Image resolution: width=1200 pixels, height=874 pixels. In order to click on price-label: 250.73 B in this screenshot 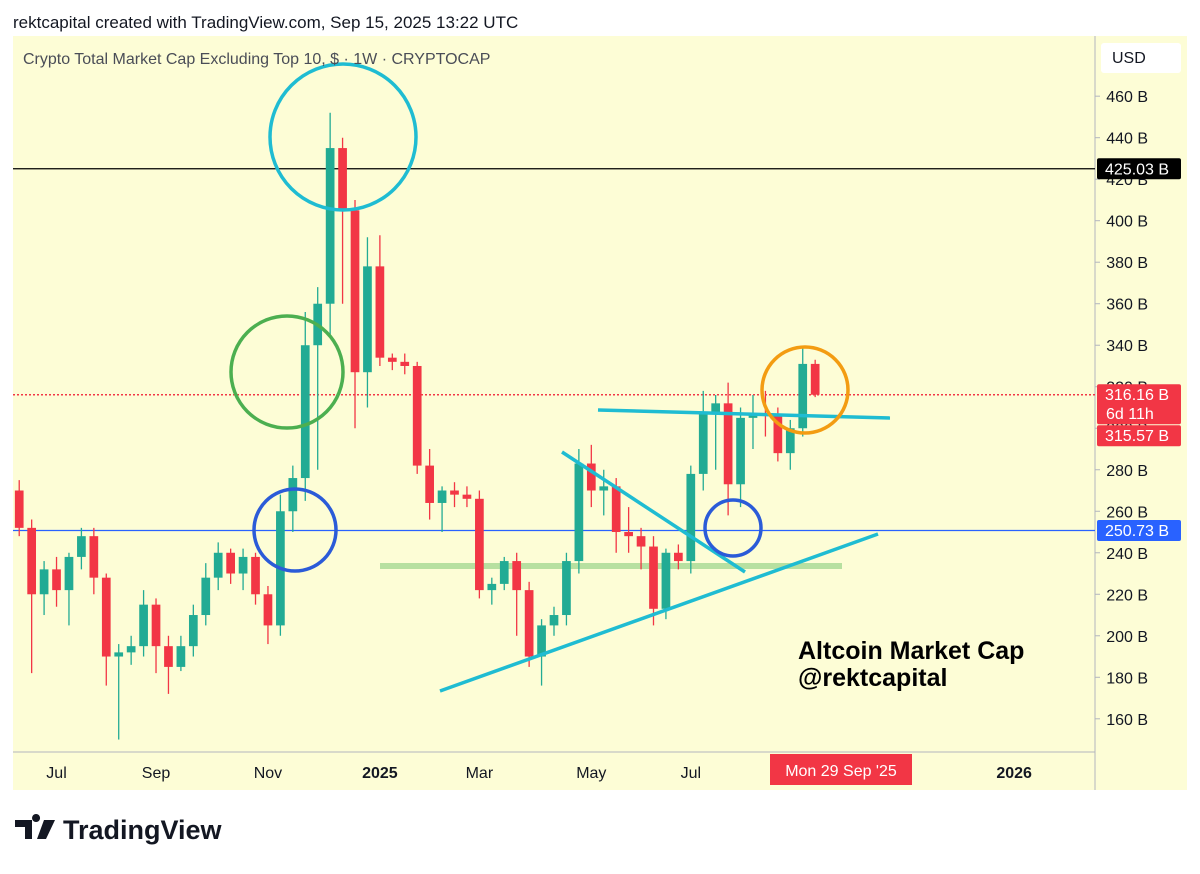, I will do `click(1137, 531)`.